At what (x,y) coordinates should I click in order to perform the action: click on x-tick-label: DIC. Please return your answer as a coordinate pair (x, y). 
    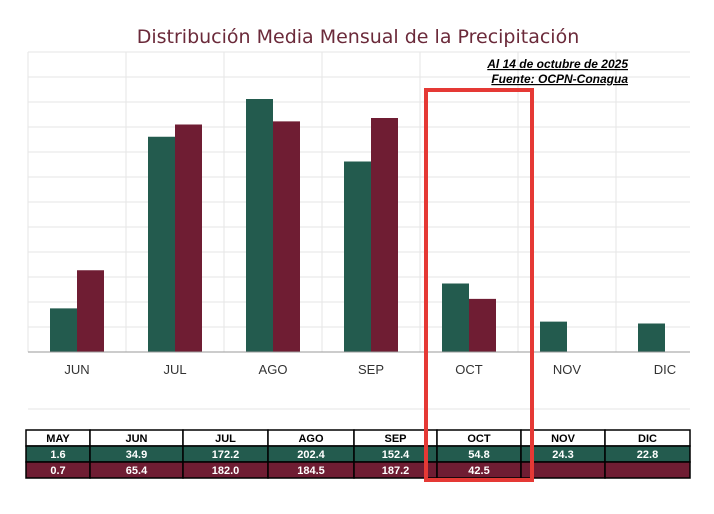
    Looking at the image, I should click on (665, 369).